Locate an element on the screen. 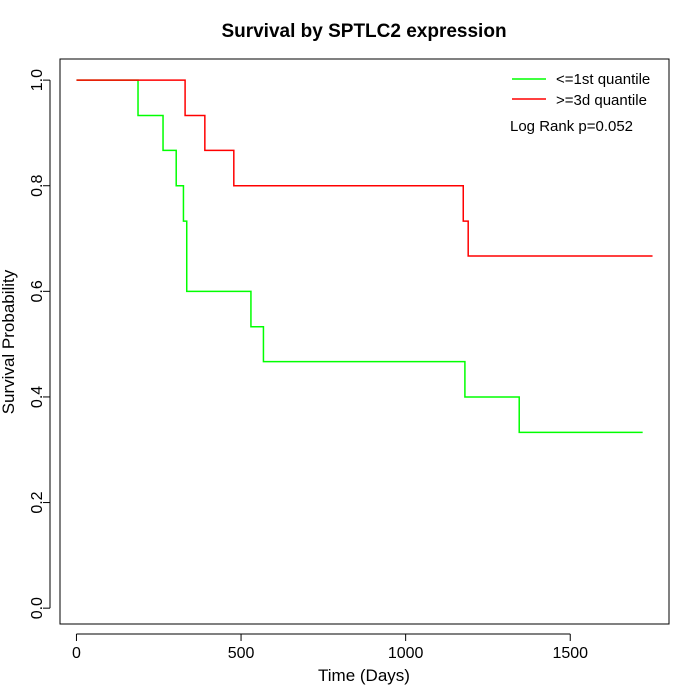 The height and width of the screenshot is (700, 700). y-tick-label: 1.0 is located at coordinates (37, 80).